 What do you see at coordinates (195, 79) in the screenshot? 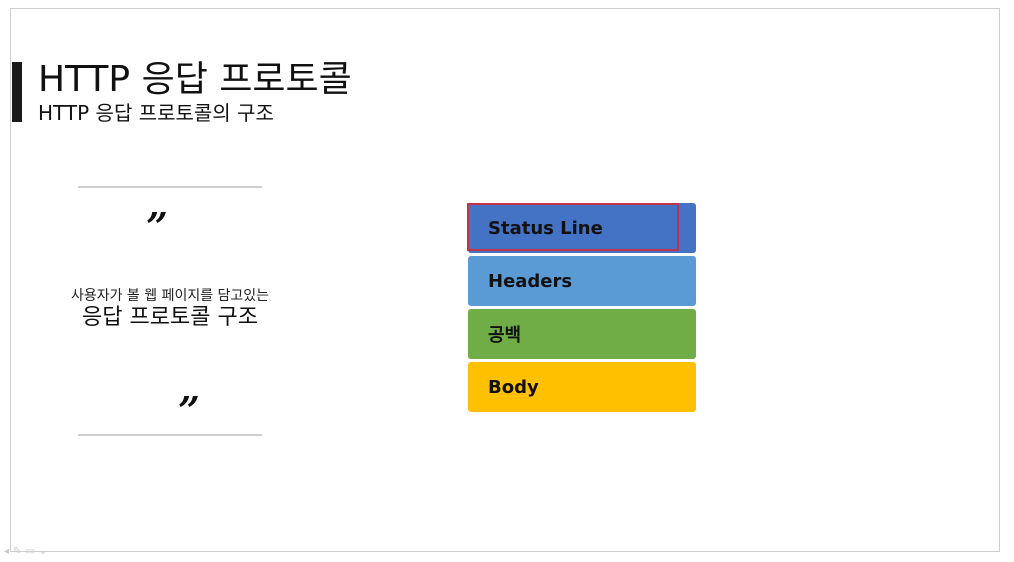
I see `slide-title: HTTP 응답 프로토콜` at bounding box center [195, 79].